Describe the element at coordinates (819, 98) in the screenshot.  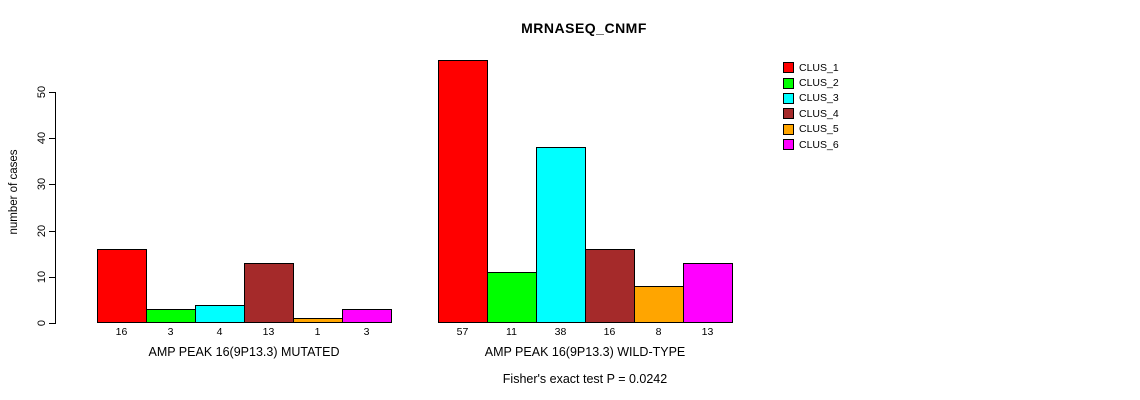
I see `legend-label: CLUS_3` at that location.